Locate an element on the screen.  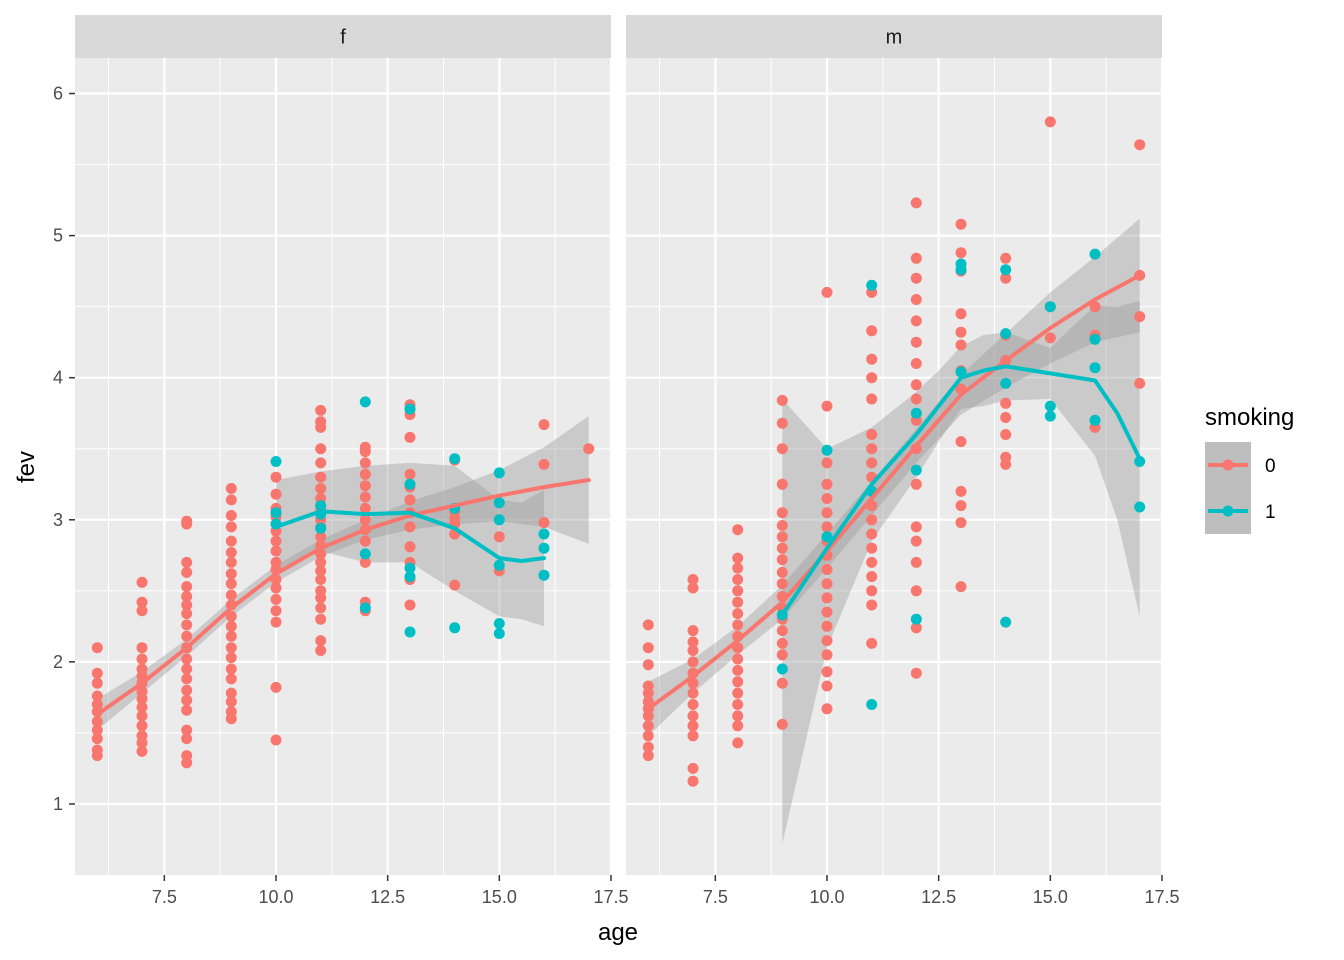
x-tick-label-10: 10.0 is located at coordinates (826, 897).